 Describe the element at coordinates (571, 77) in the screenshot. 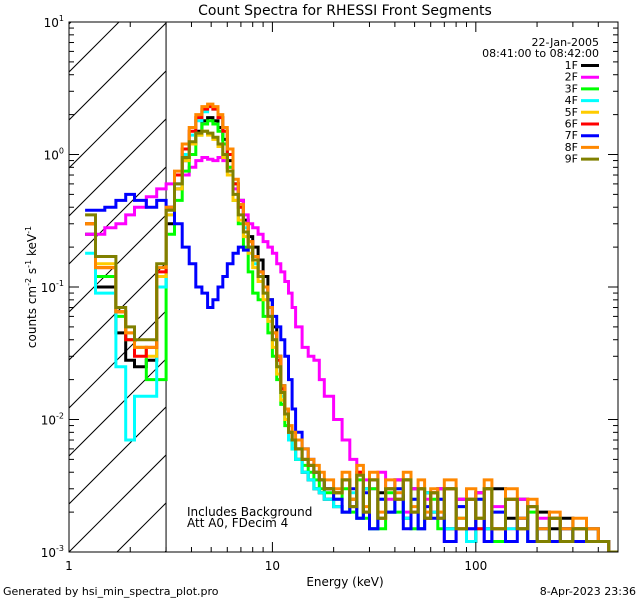

I see `legend-label-2F: 2F` at that location.